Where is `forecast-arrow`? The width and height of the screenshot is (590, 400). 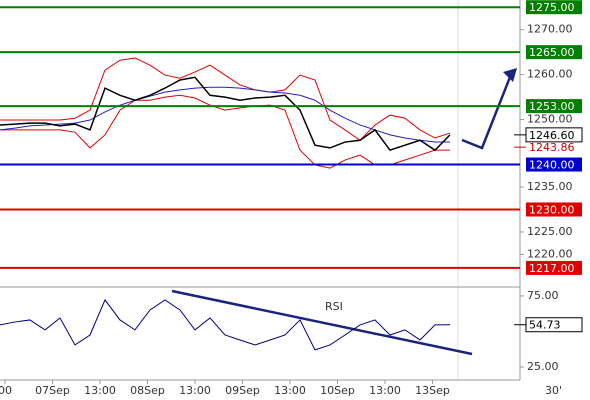
forecast-arrow is located at coordinates (487, 110).